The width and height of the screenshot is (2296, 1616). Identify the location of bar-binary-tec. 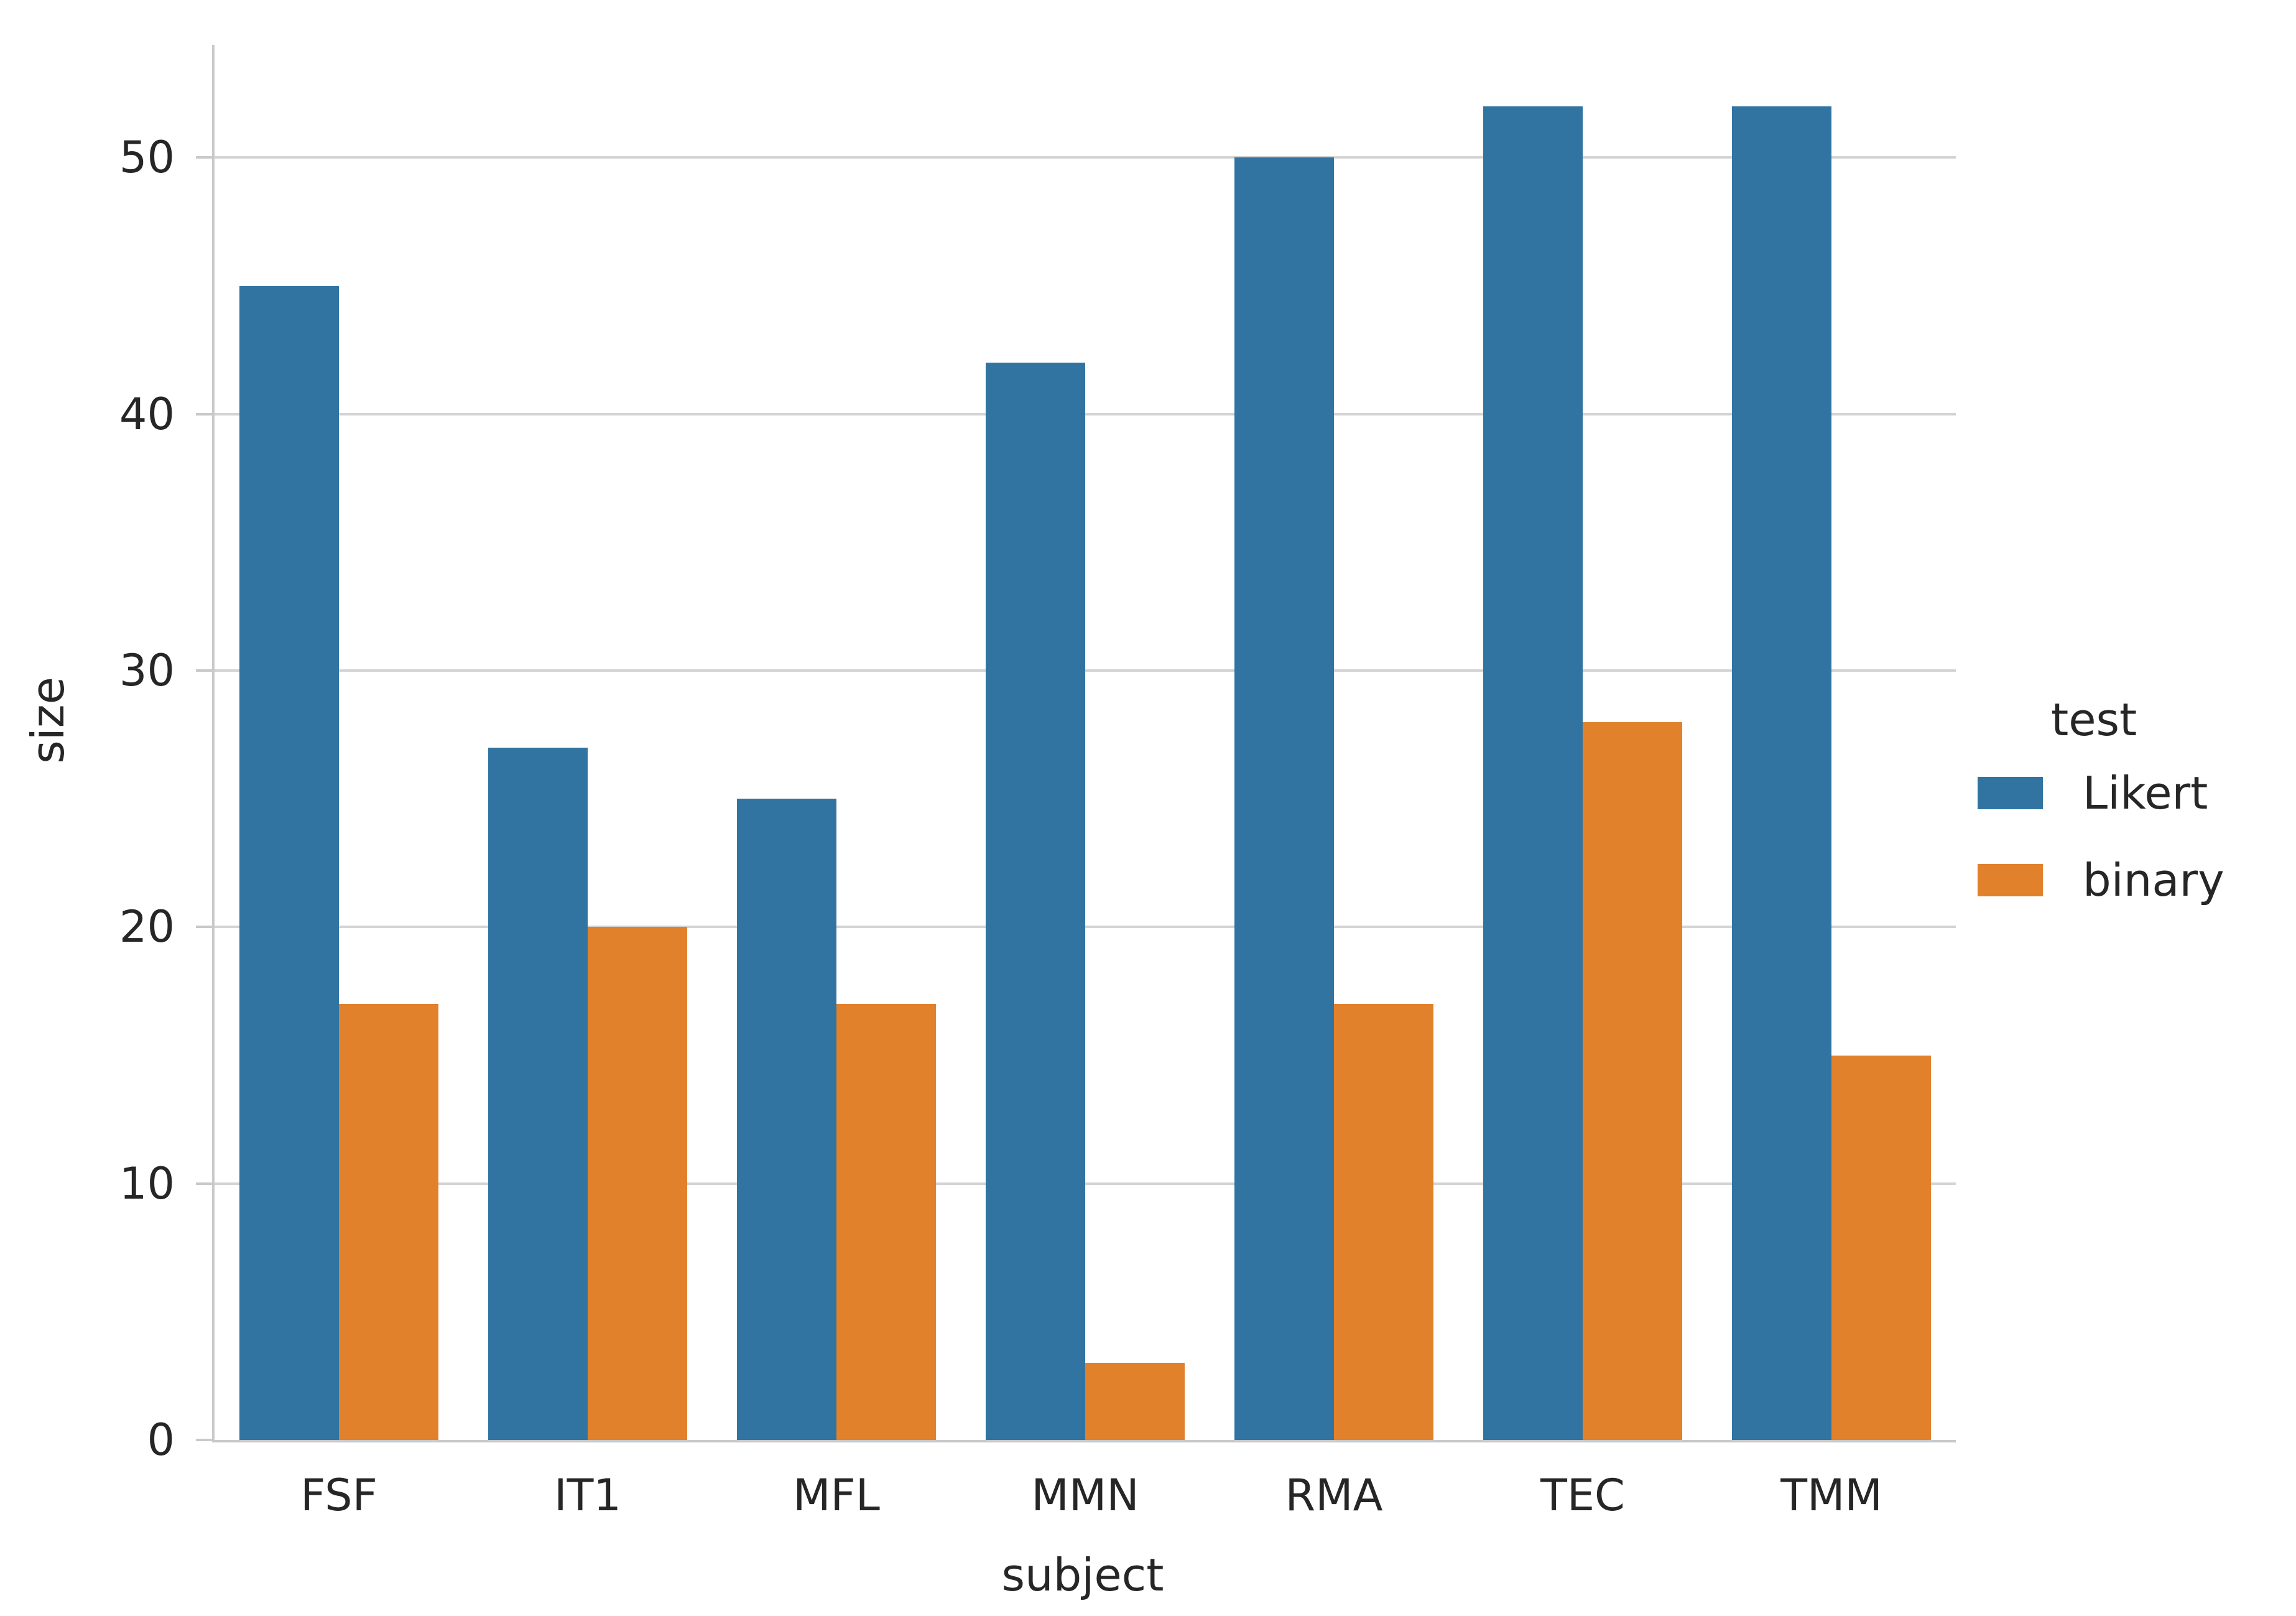
(1632, 1081).